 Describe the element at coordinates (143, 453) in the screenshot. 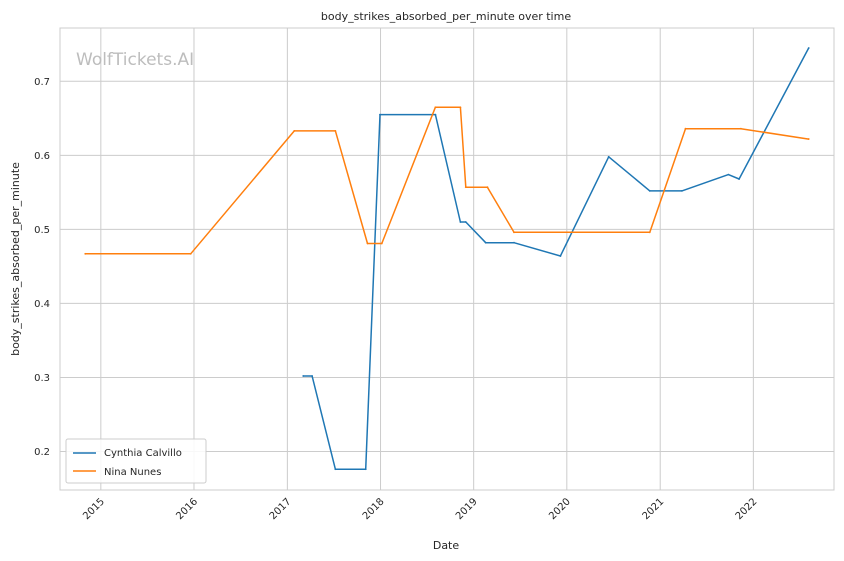

I see `legend-label-cynthia-calvillo: Cynthia Calvillo` at that location.